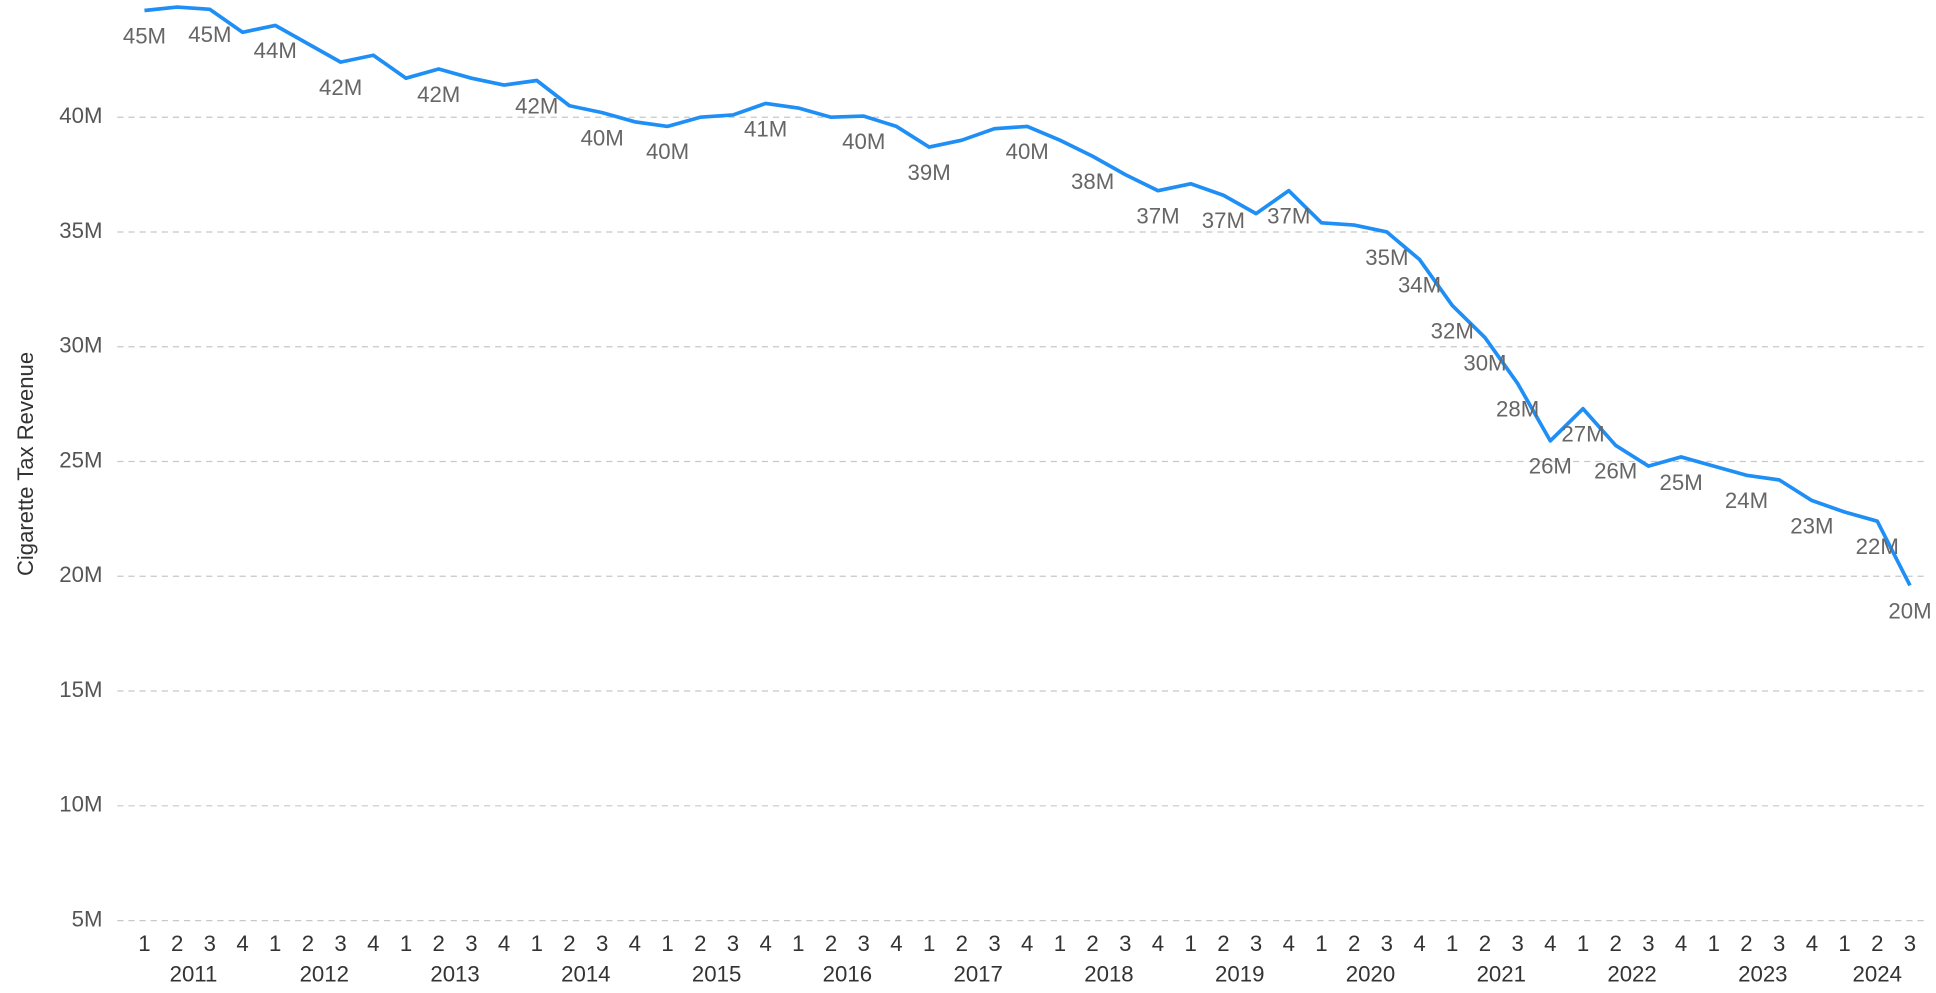  I want to click on year-label: 2016, so click(847, 974).